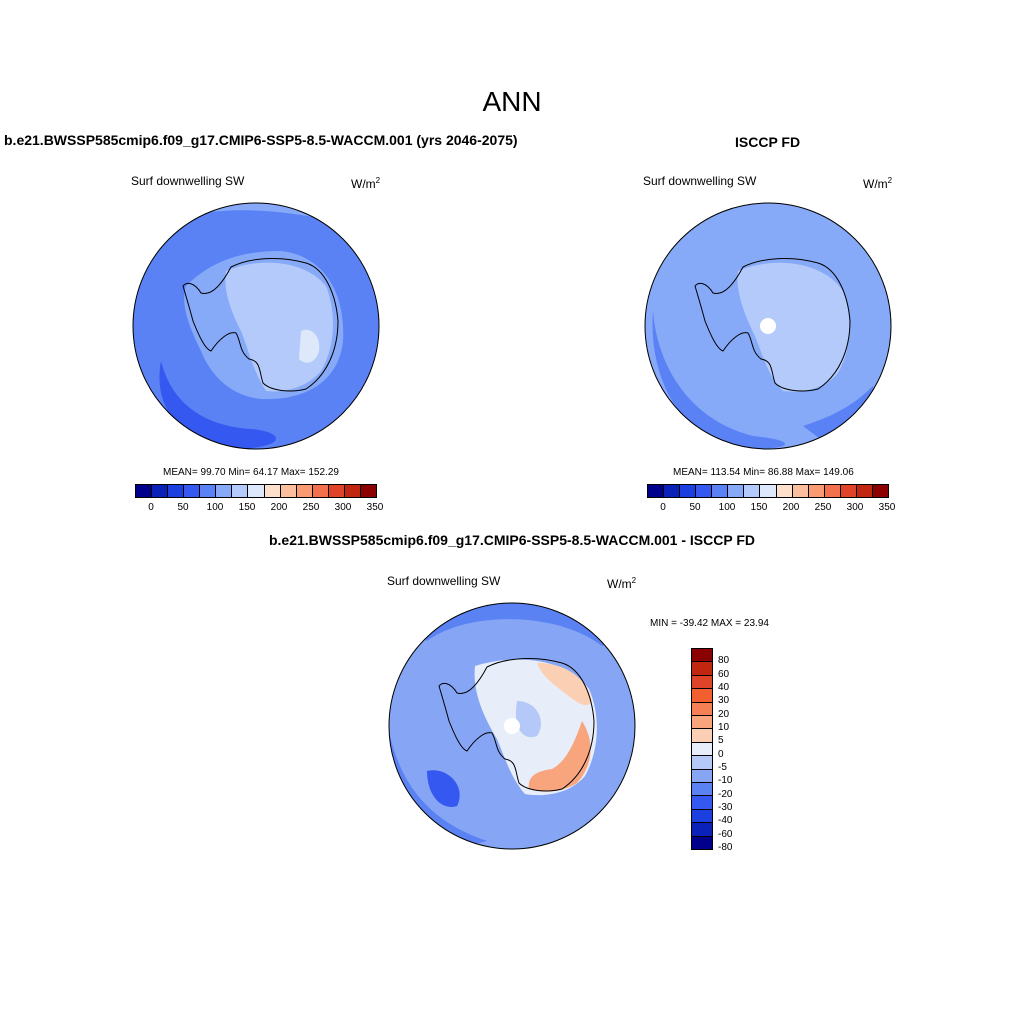 The image size is (1024, 1024). What do you see at coordinates (725, 807) in the screenshot?
I see `colorbar-tick-label: -30` at bounding box center [725, 807].